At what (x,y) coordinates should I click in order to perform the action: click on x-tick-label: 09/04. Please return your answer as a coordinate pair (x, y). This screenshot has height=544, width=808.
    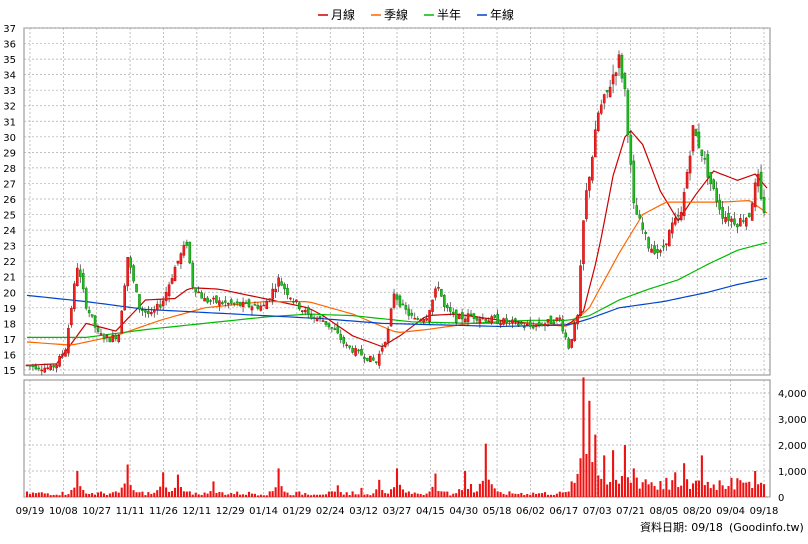
    Looking at the image, I should click on (730, 511).